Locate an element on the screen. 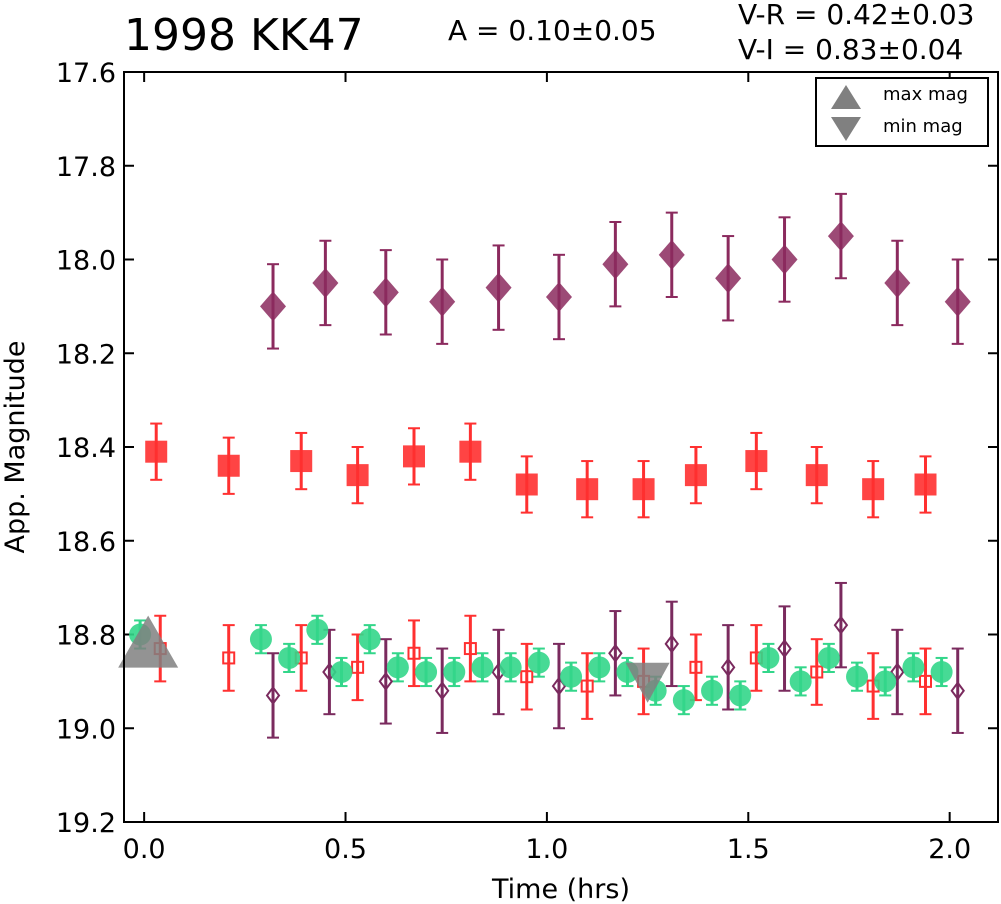 The width and height of the screenshot is (1001, 904). x-tick-label: 0.5 is located at coordinates (345, 849).